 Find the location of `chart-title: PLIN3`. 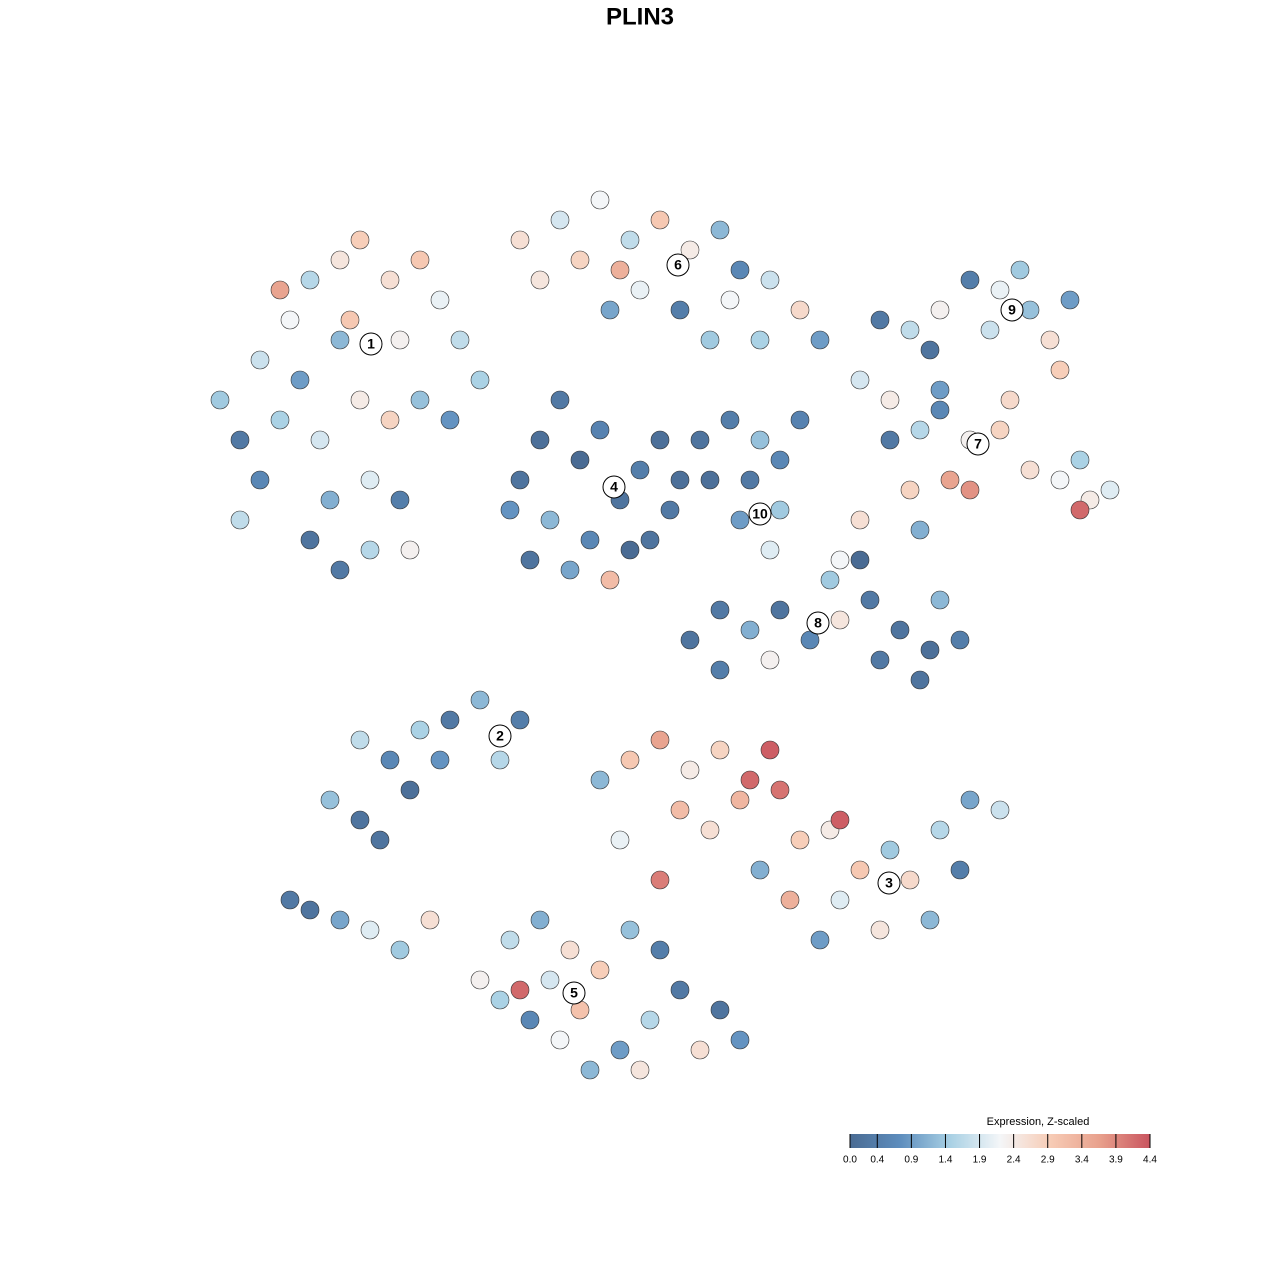

chart-title: PLIN3 is located at coordinates (640, 16).